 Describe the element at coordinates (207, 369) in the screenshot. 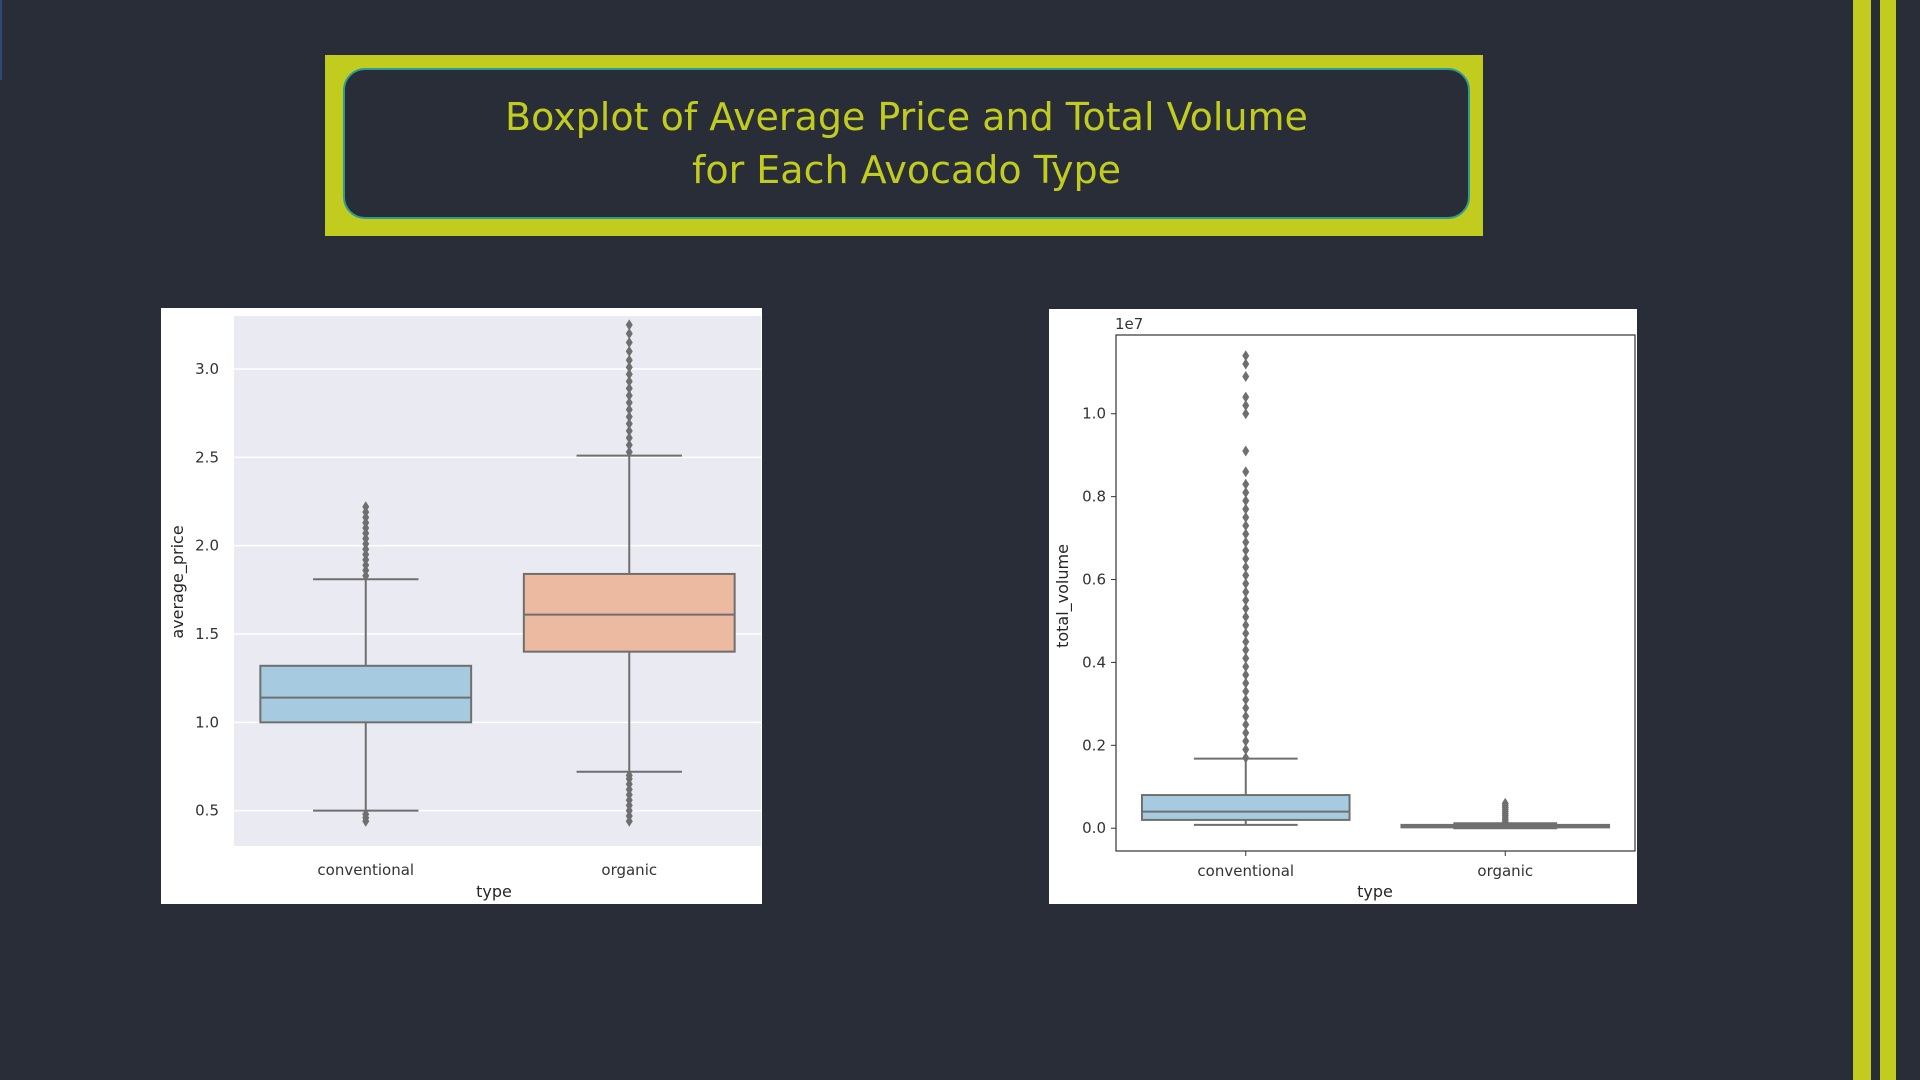

I see `y-tick-label: 3.0` at that location.